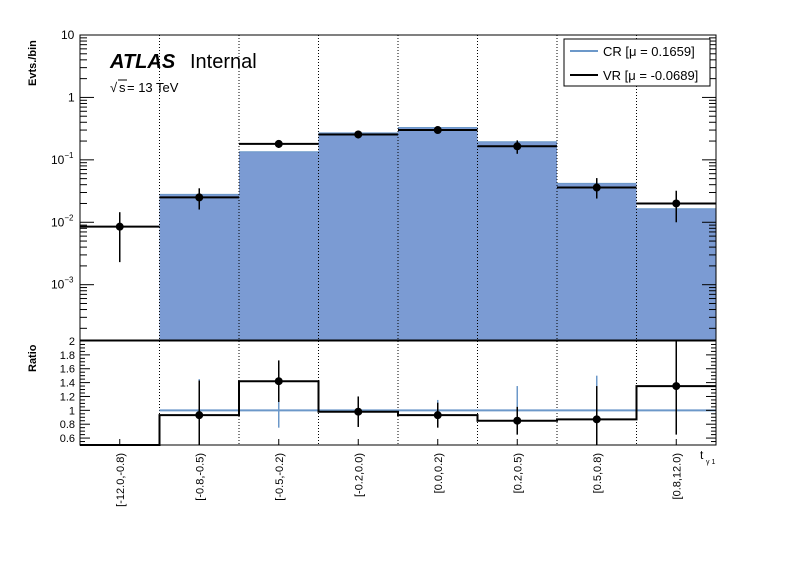 The width and height of the screenshot is (796, 572). I want to click on energy-text: = 13 TeV, so click(153, 87).